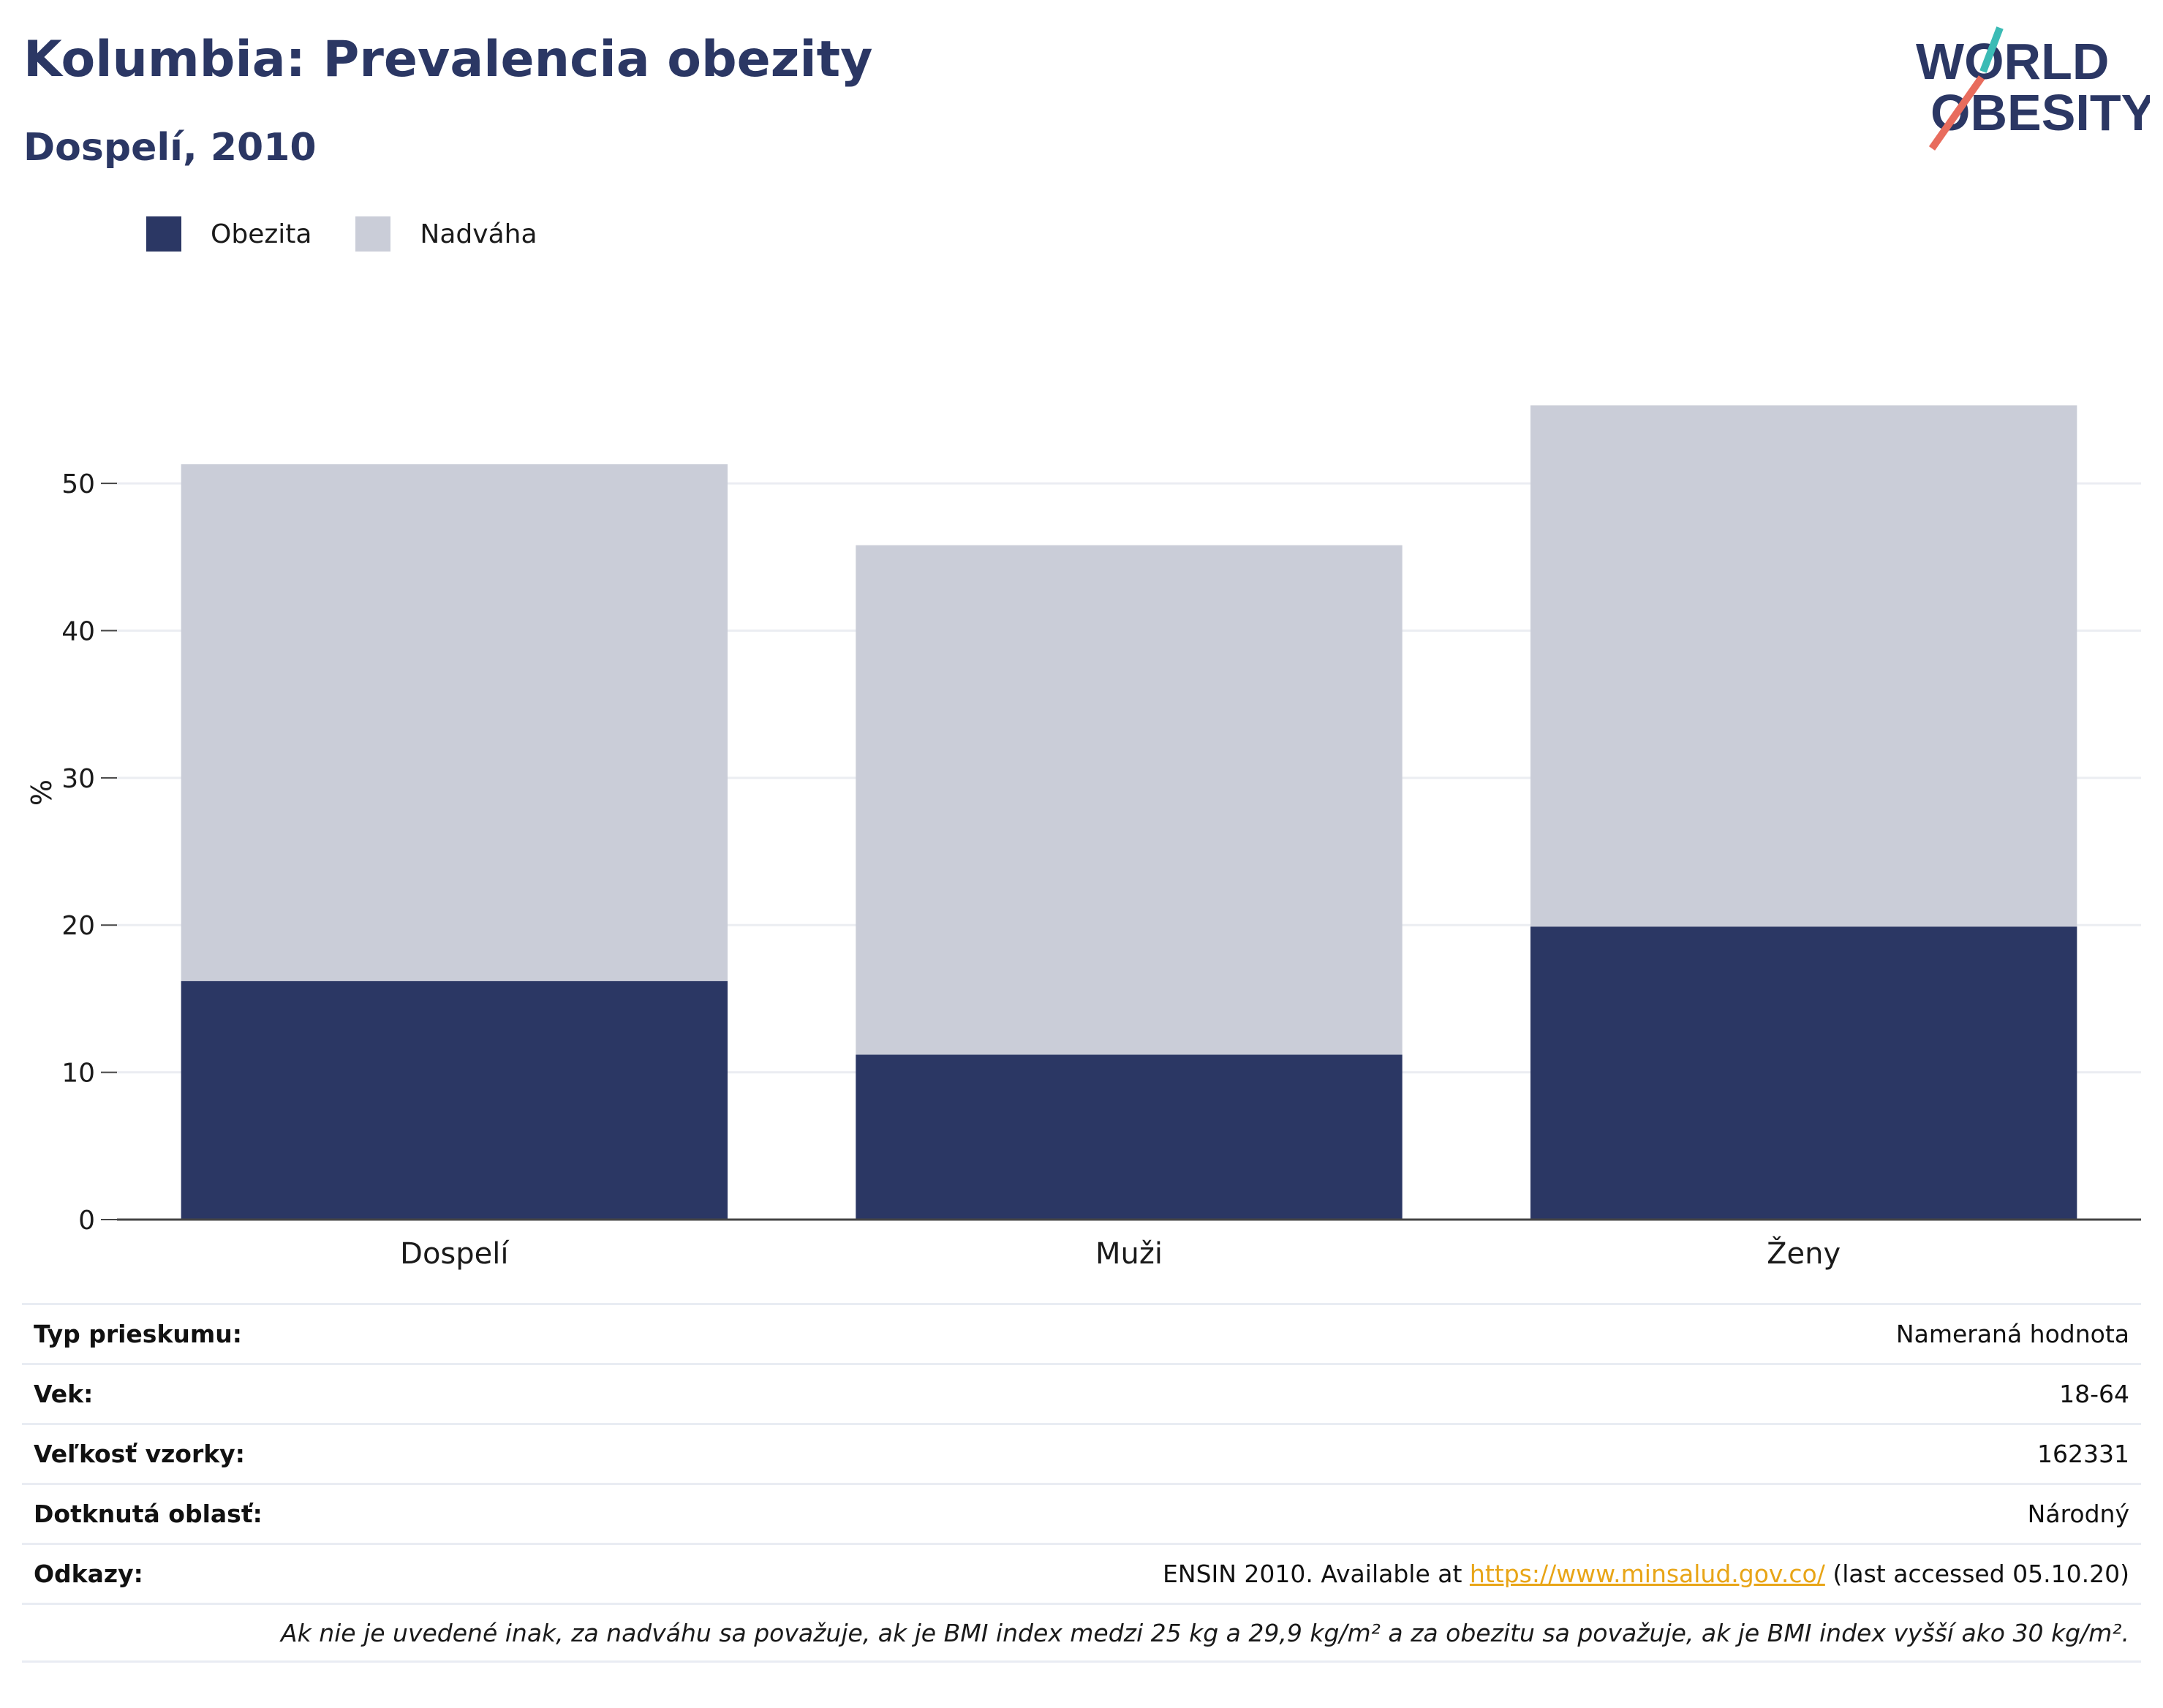  I want to click on y-axis-label: %, so click(42, 792).